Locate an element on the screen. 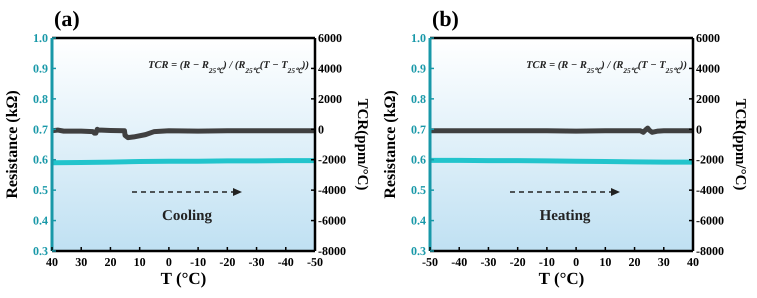 This screenshot has height=298, width=757. annotation: Cooling is located at coordinates (187, 216).